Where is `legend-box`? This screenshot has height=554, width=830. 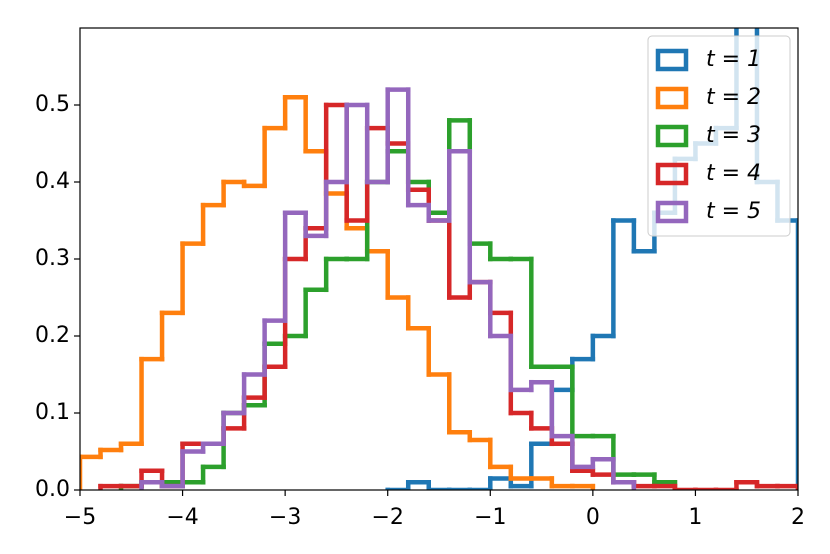
legend-box is located at coordinates (719, 136).